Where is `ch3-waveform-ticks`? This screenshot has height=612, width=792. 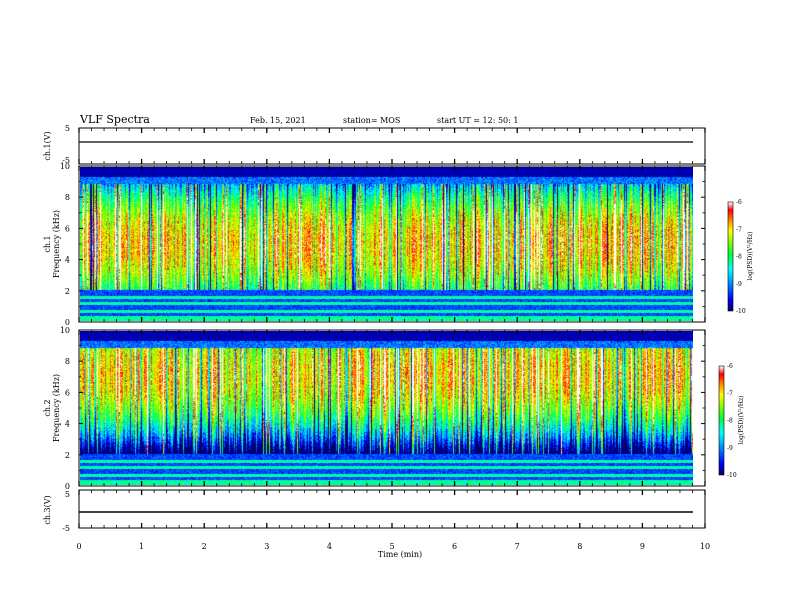 ch3-waveform-ticks is located at coordinates (392, 509).